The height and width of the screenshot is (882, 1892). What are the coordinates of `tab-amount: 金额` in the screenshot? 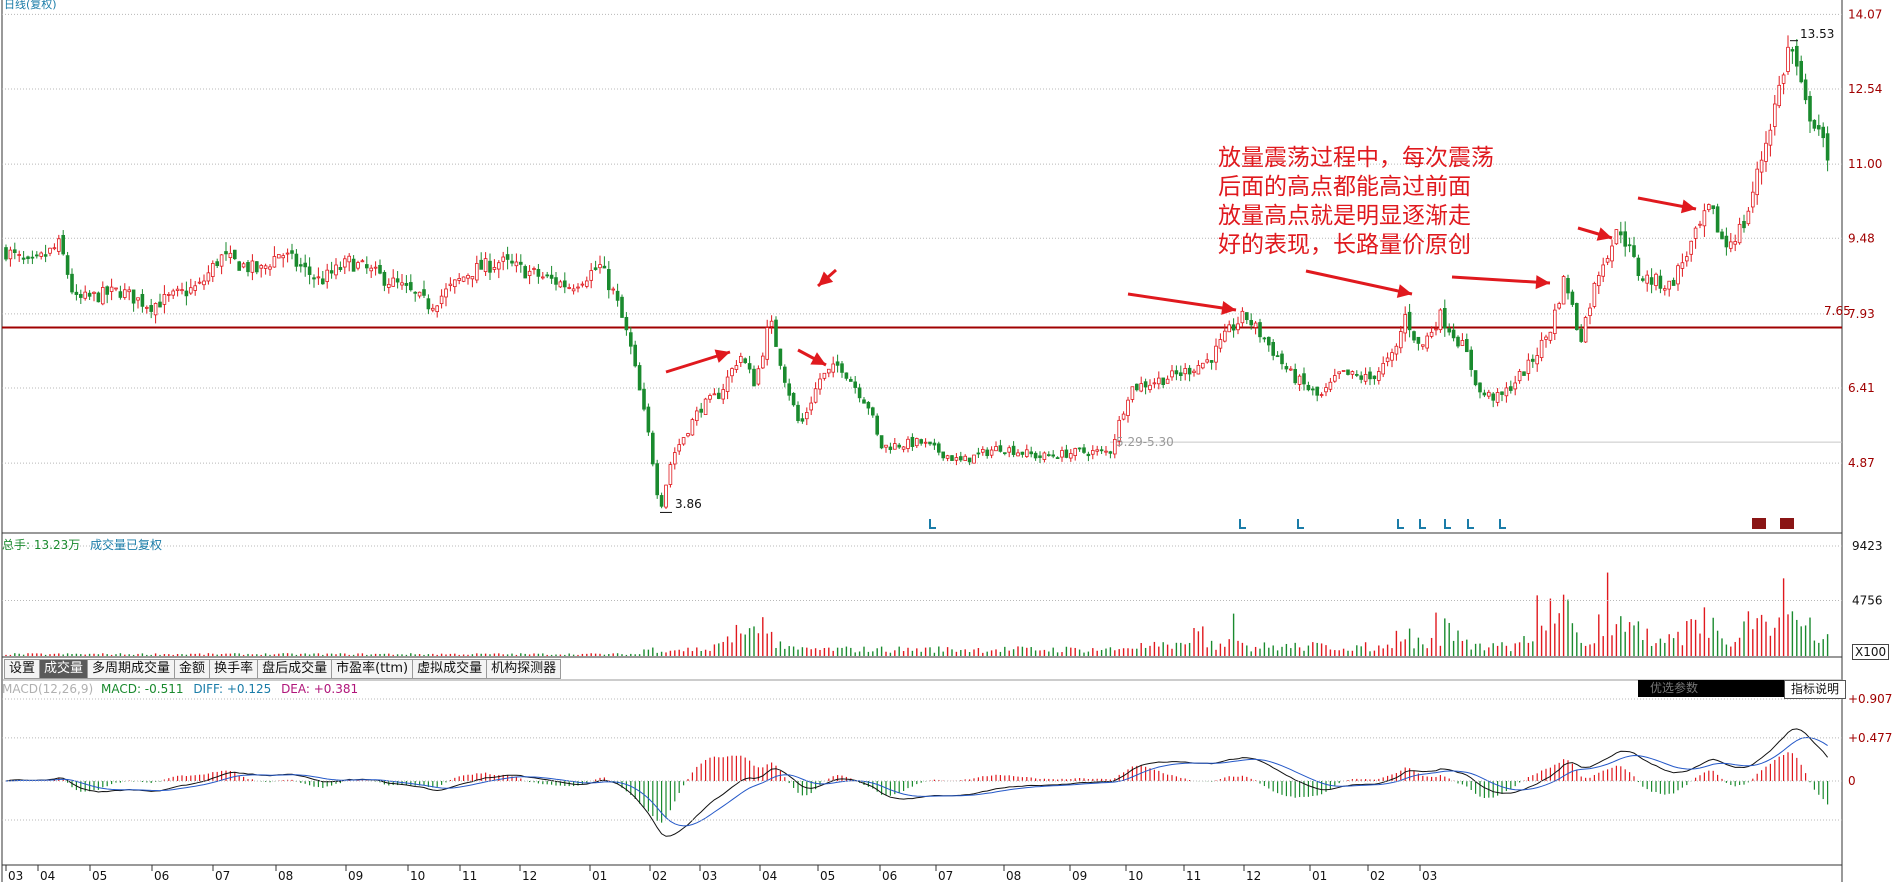 It's located at (192, 669).